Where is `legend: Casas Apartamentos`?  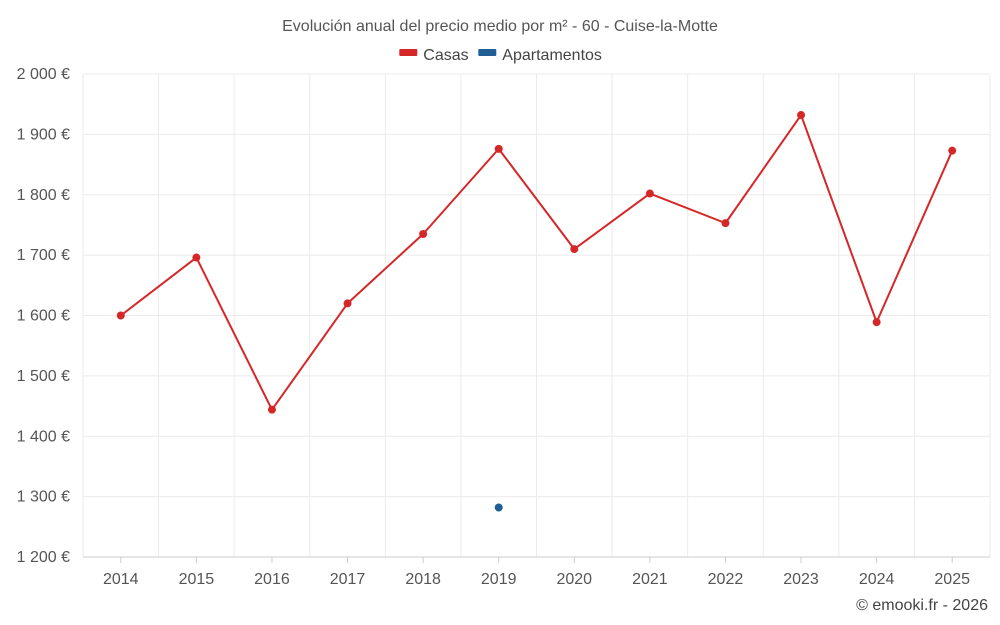
legend: Casas Apartamentos is located at coordinates (500, 55).